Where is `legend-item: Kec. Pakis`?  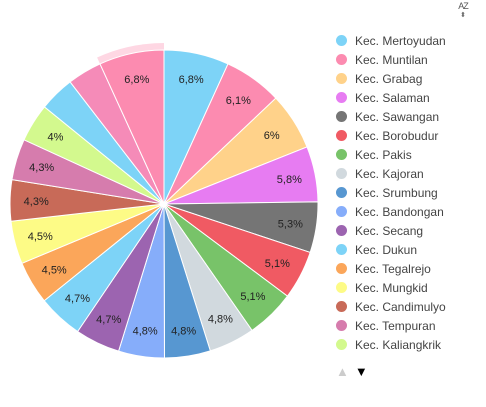 legend-item: Kec. Pakis is located at coordinates (411, 154).